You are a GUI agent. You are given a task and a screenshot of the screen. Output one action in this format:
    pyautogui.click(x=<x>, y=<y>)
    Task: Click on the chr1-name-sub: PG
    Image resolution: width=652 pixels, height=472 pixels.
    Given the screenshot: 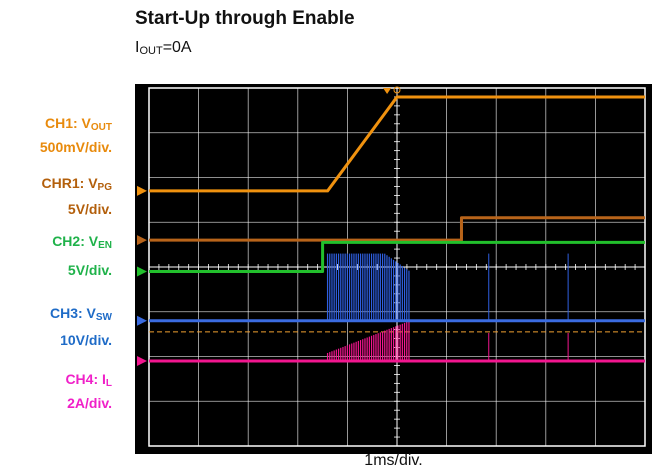 What is the action you would take?
    pyautogui.click(x=104, y=187)
    